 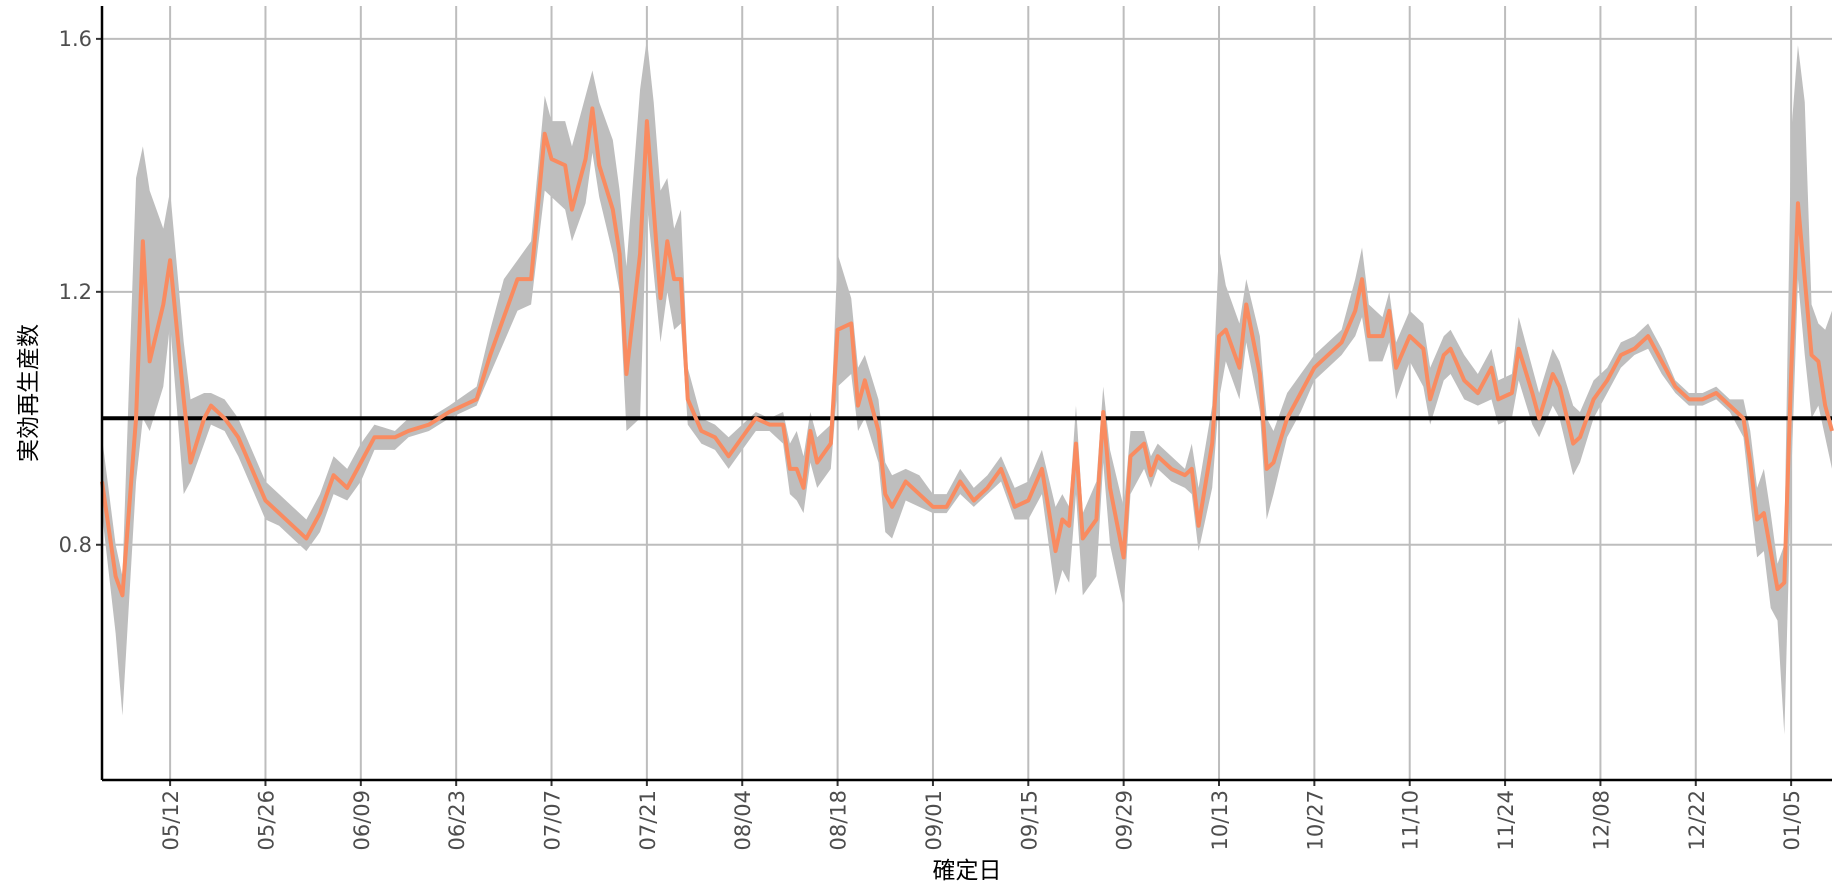 What do you see at coordinates (967, 871) in the screenshot?
I see `x-axis-title: 確定日` at bounding box center [967, 871].